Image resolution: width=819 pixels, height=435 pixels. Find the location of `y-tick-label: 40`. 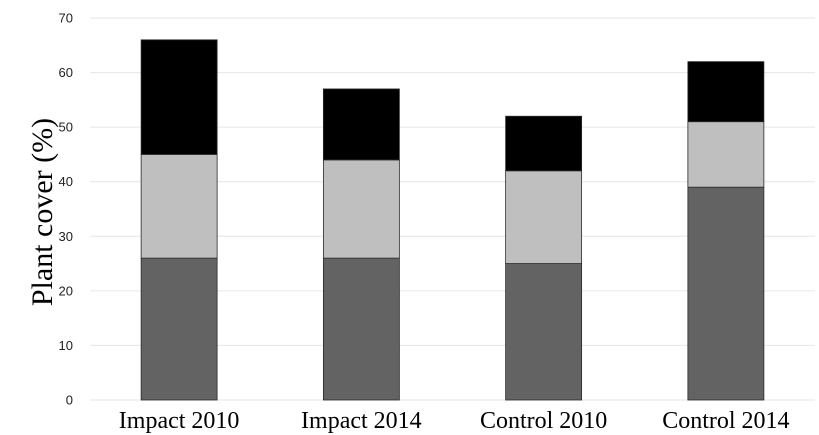

y-tick-label: 40 is located at coordinates (66, 181).